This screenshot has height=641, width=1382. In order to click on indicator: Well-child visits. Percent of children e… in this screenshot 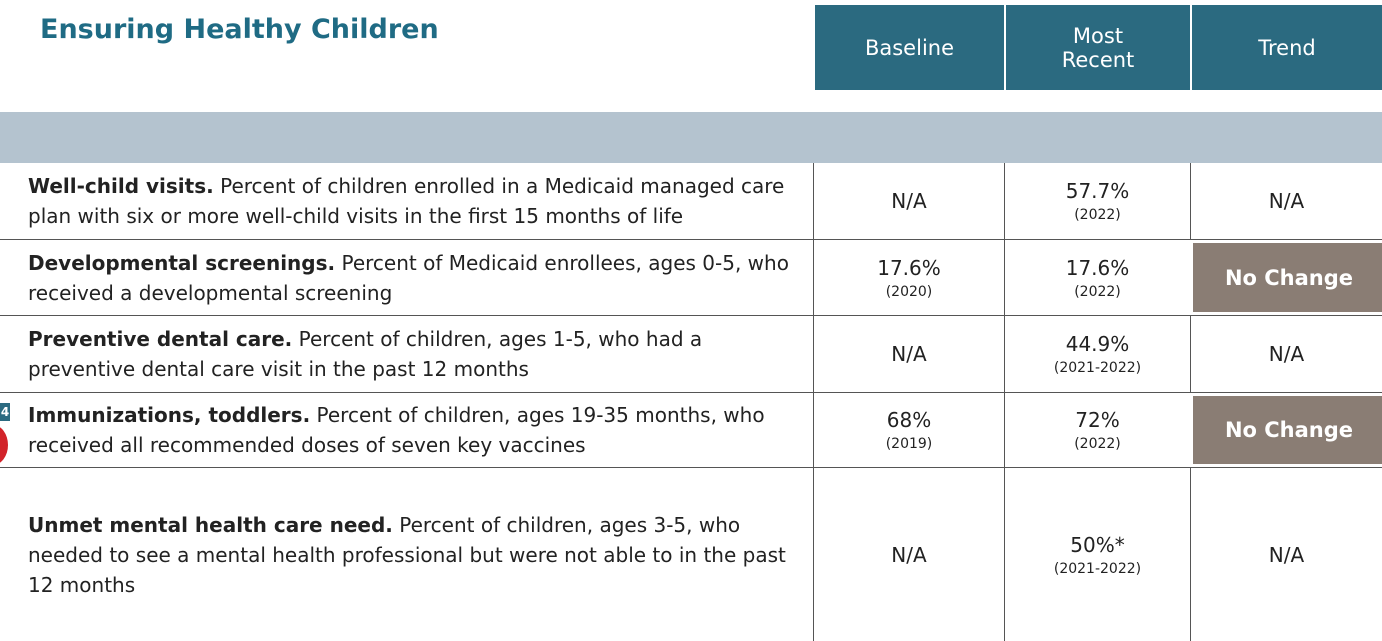, I will do `click(413, 201)`.